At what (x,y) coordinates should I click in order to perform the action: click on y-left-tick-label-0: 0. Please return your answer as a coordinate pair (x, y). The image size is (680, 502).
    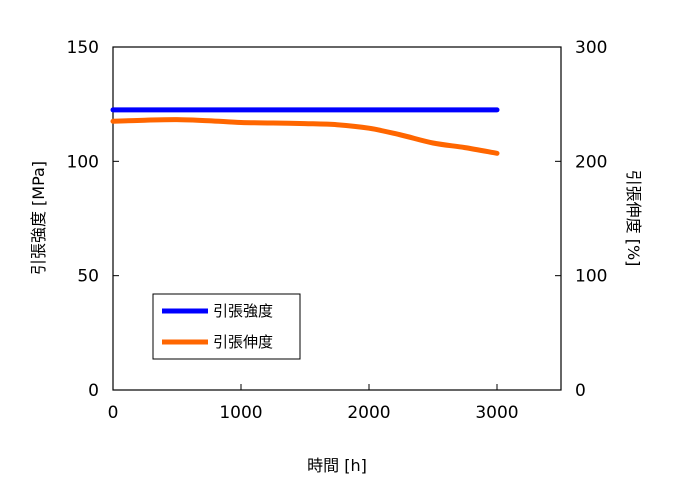
    Looking at the image, I should click on (93, 391).